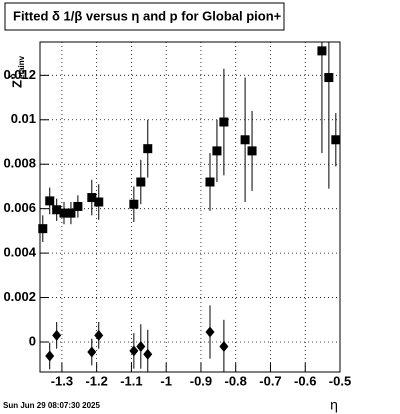 This screenshot has width=400, height=414. I want to click on y-tick-label: 0.008, so click(19, 163).